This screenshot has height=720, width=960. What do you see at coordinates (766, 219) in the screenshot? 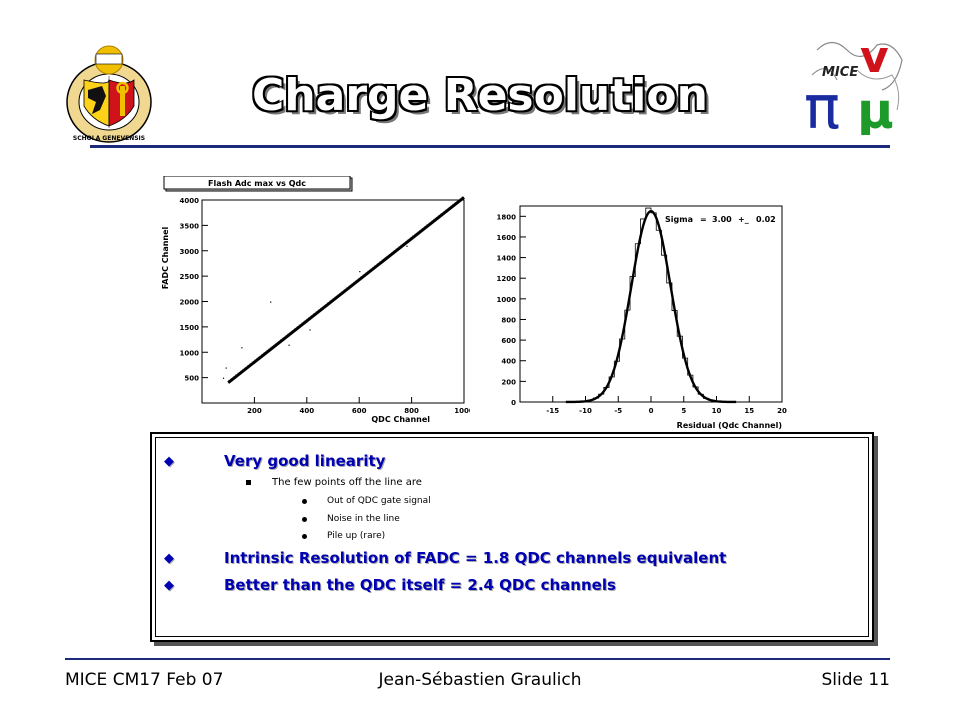
I see `chart2-annotation-error: 0.02` at bounding box center [766, 219].